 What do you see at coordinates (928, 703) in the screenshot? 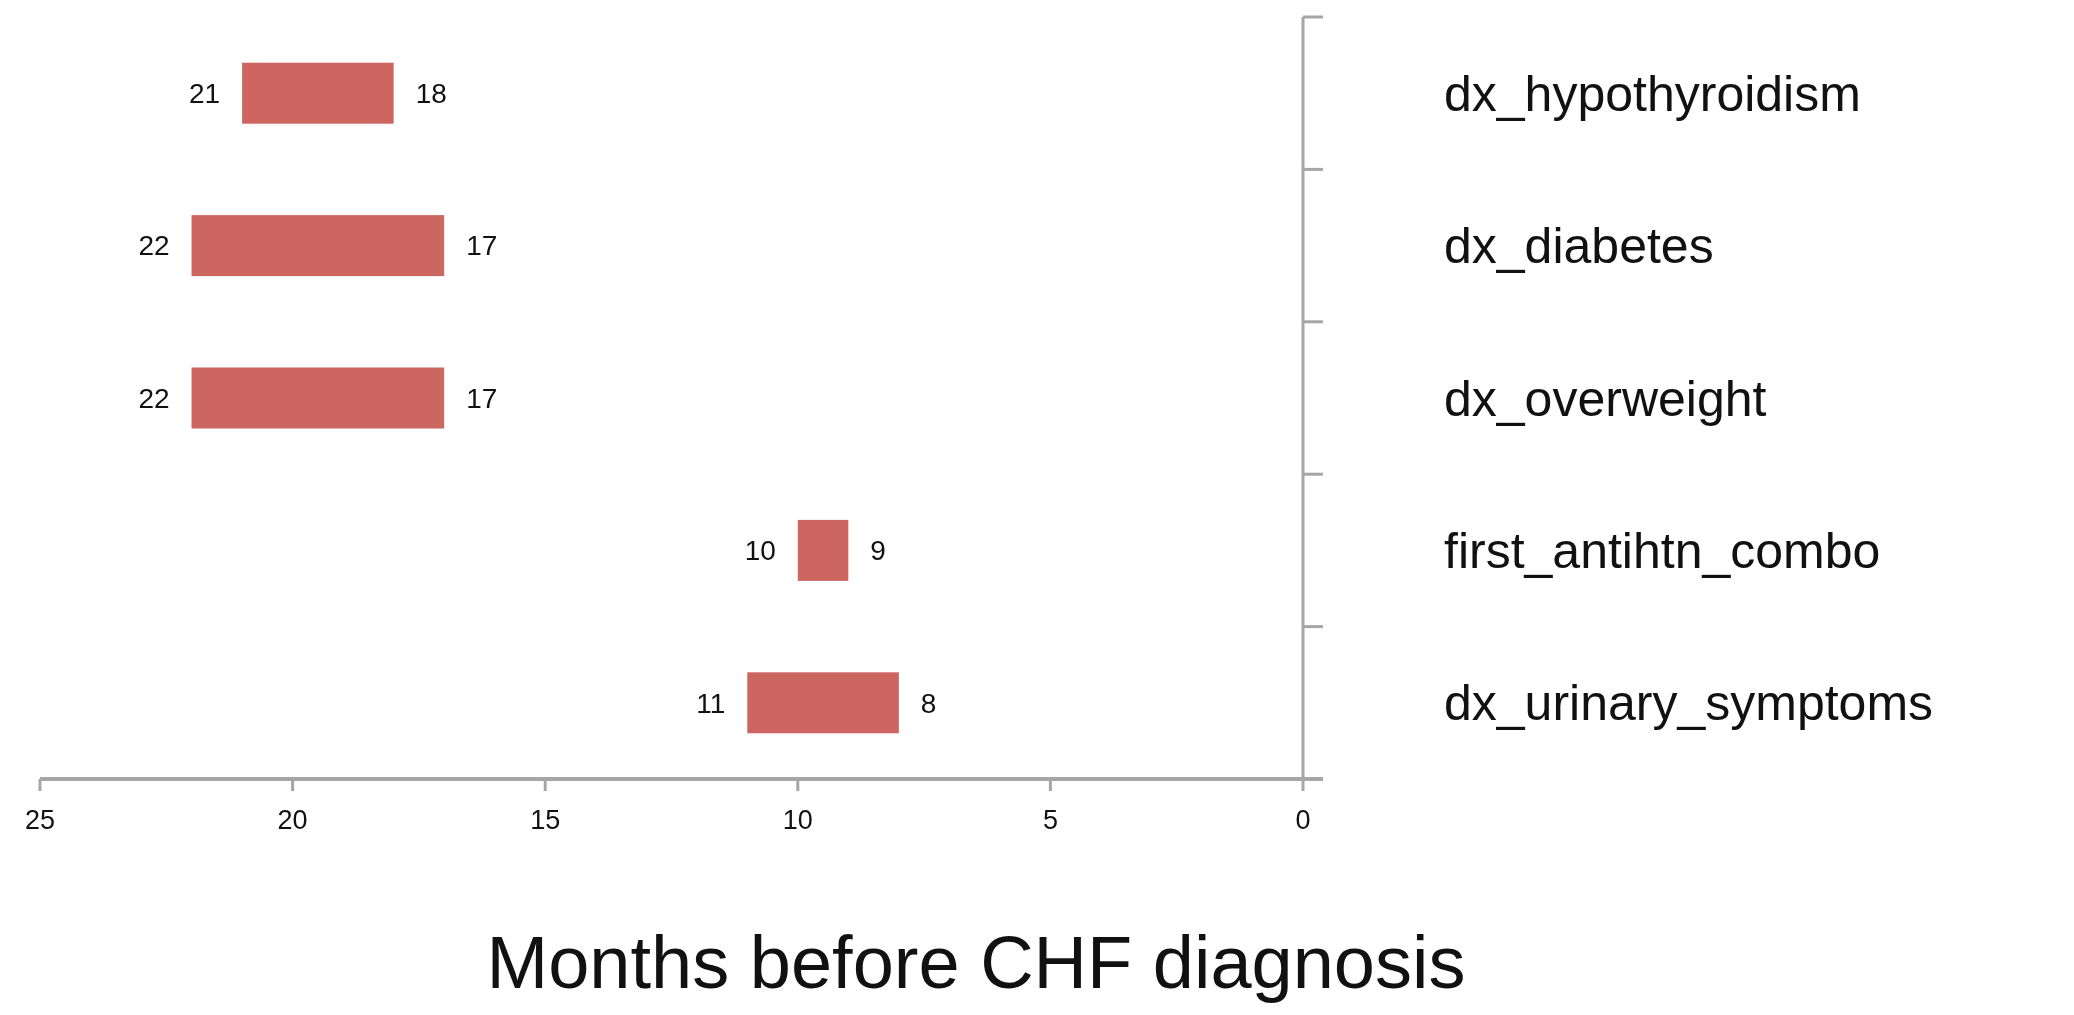
I see `annotation: 8` at bounding box center [928, 703].